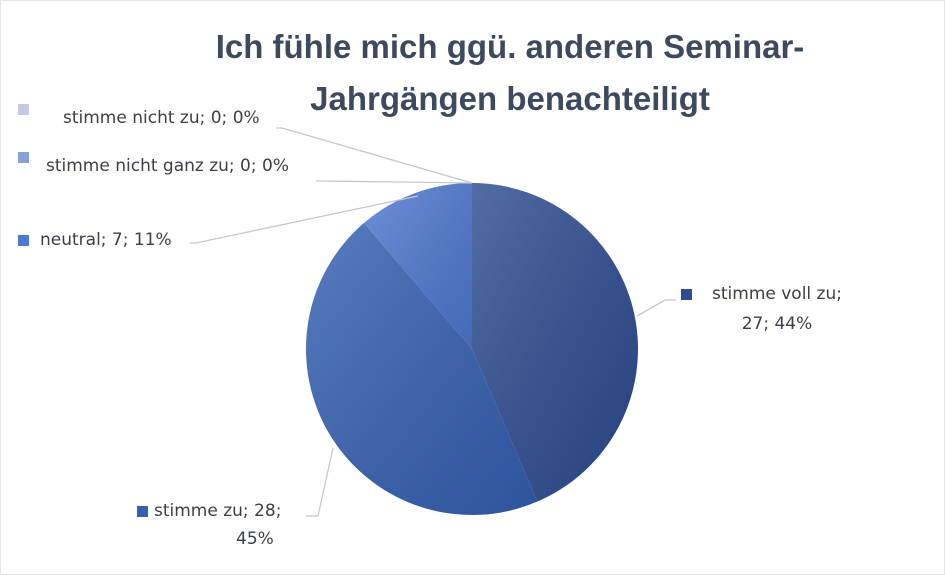 The height and width of the screenshot is (575, 945). What do you see at coordinates (142, 511) in the screenshot?
I see `legend-swatch-stimme-zu` at bounding box center [142, 511].